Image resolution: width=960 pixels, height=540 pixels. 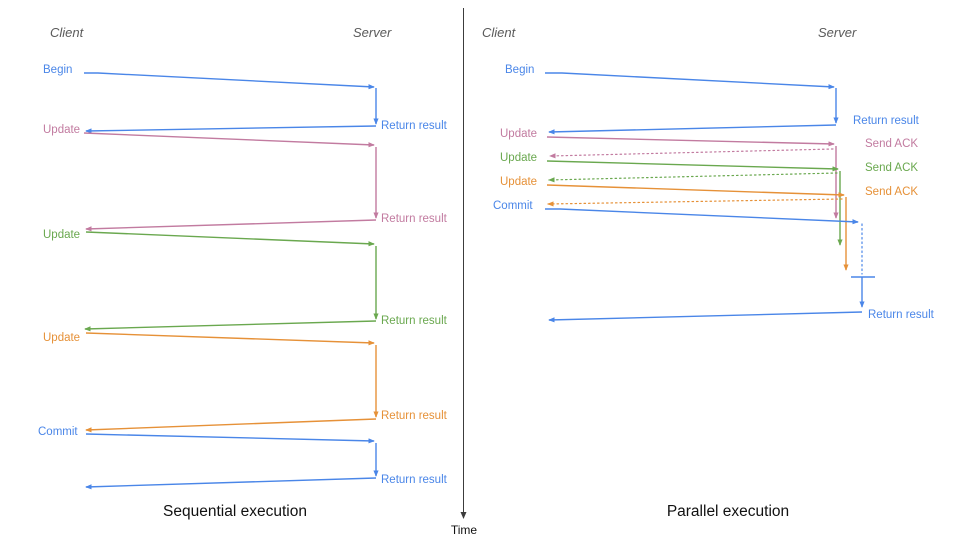 I want to click on seq-server-label-return5: Return result, so click(x=414, y=480).